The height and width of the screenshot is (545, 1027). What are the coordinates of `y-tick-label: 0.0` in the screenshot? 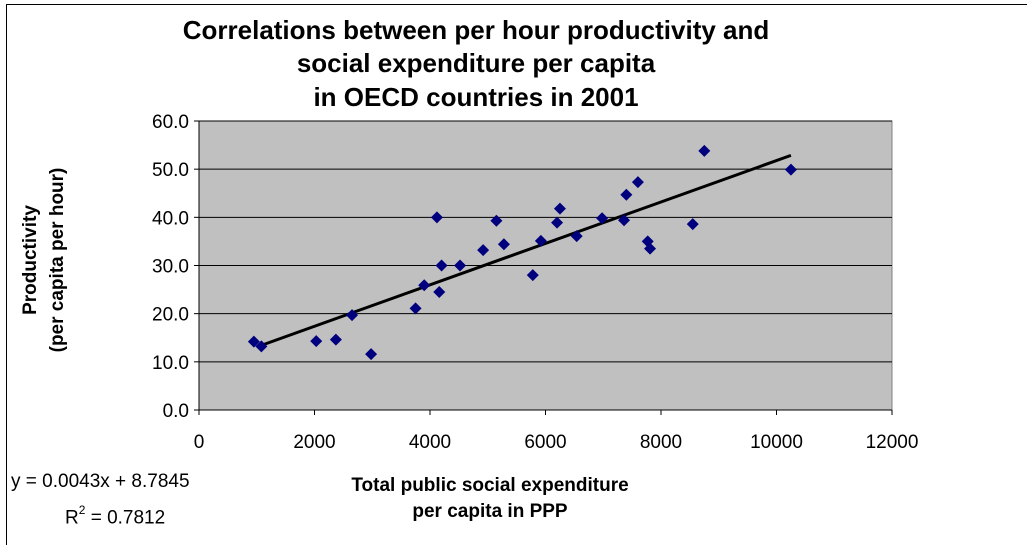 It's located at (176, 411).